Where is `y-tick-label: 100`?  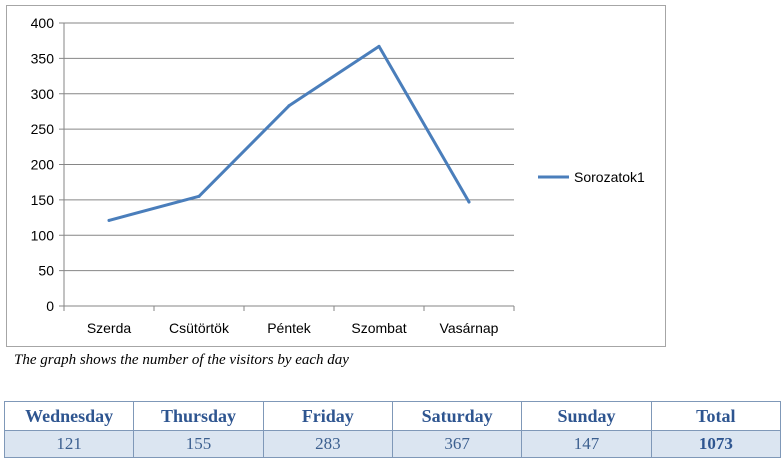 y-tick-label: 100 is located at coordinates (43, 235).